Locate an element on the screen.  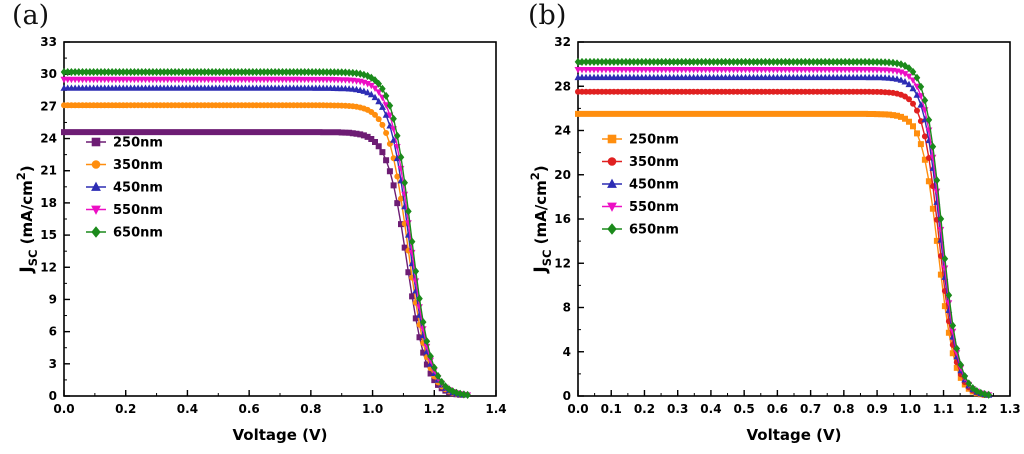
x-tick-label: 0.1 is located at coordinates (611, 409).